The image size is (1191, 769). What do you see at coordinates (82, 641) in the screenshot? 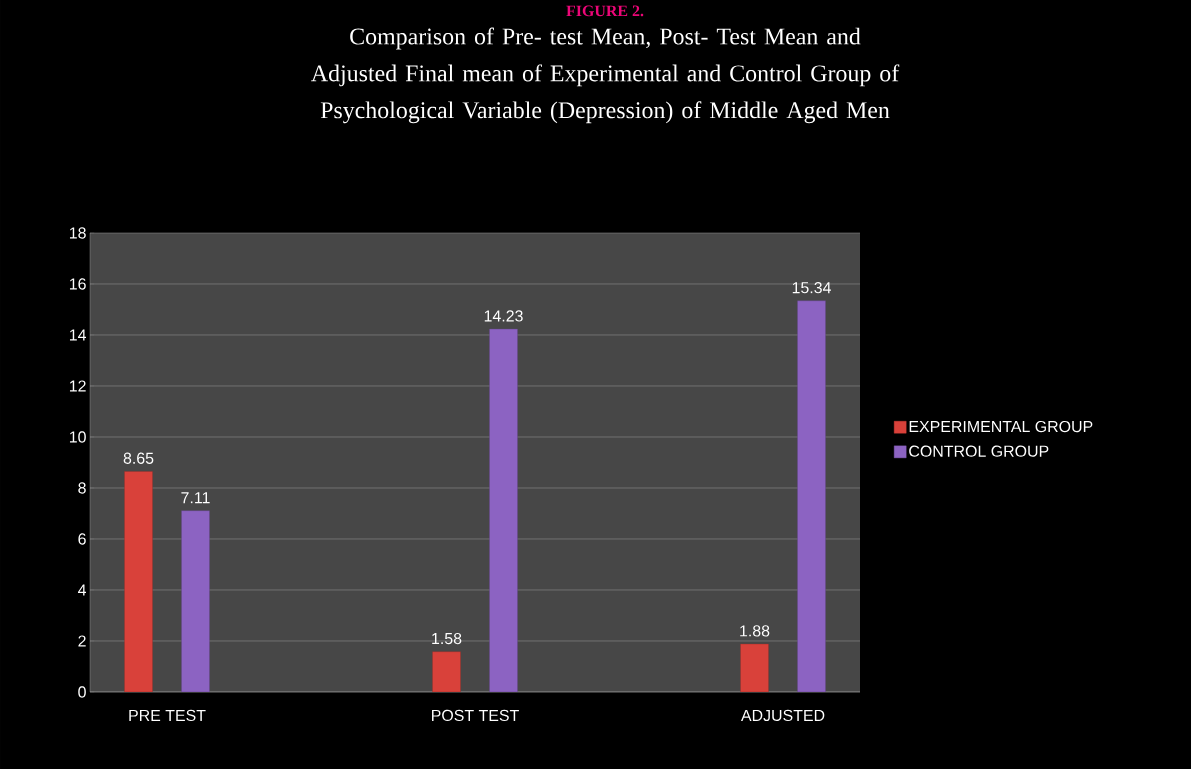
I see `y-tick-label: 2` at bounding box center [82, 641].